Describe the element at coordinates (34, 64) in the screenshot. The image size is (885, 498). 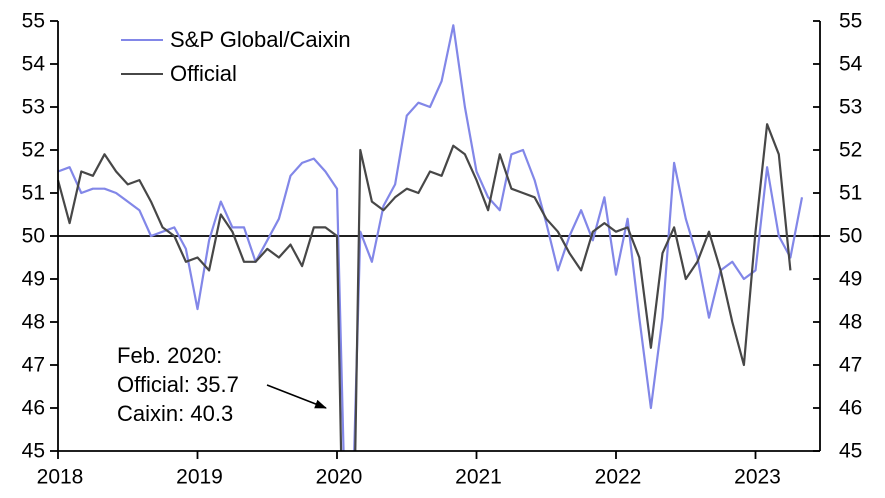
I see `y-axis-label-left-54: 54` at that location.